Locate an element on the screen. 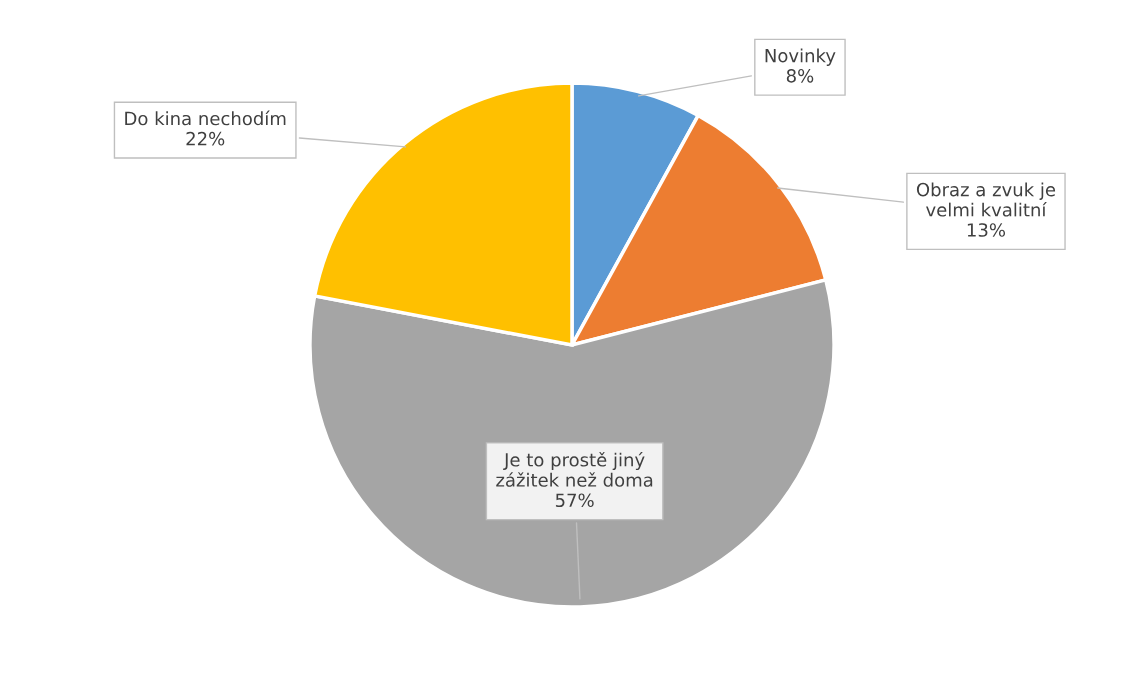 The image size is (1124, 673). data-label: 57% is located at coordinates (574, 500).